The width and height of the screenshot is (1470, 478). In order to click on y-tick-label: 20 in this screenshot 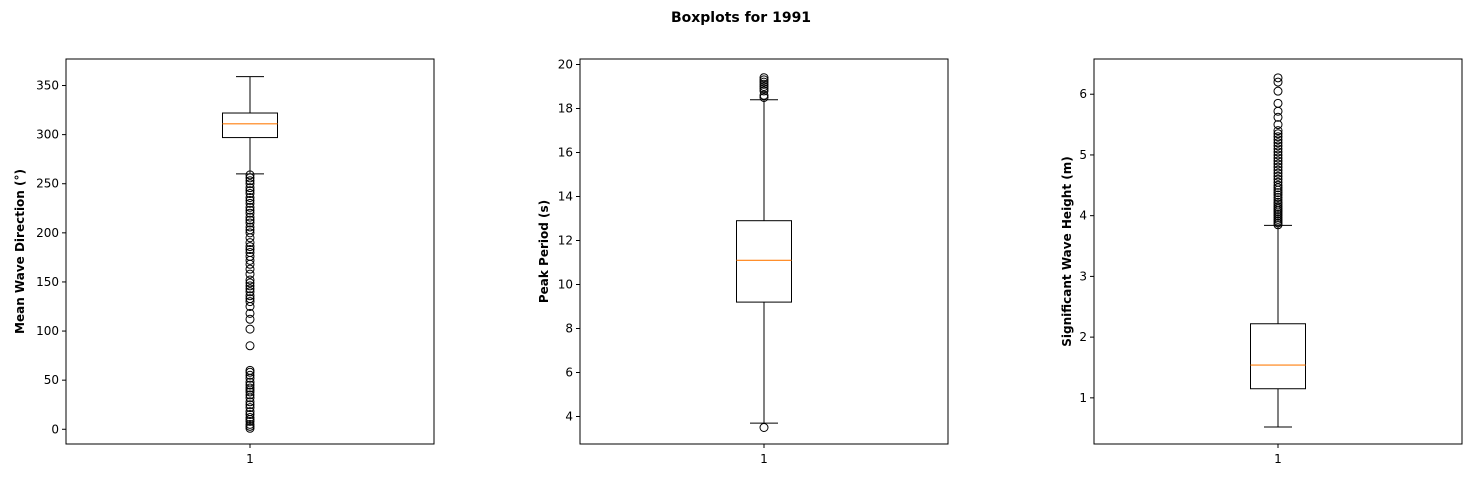, I will do `click(565, 65)`.